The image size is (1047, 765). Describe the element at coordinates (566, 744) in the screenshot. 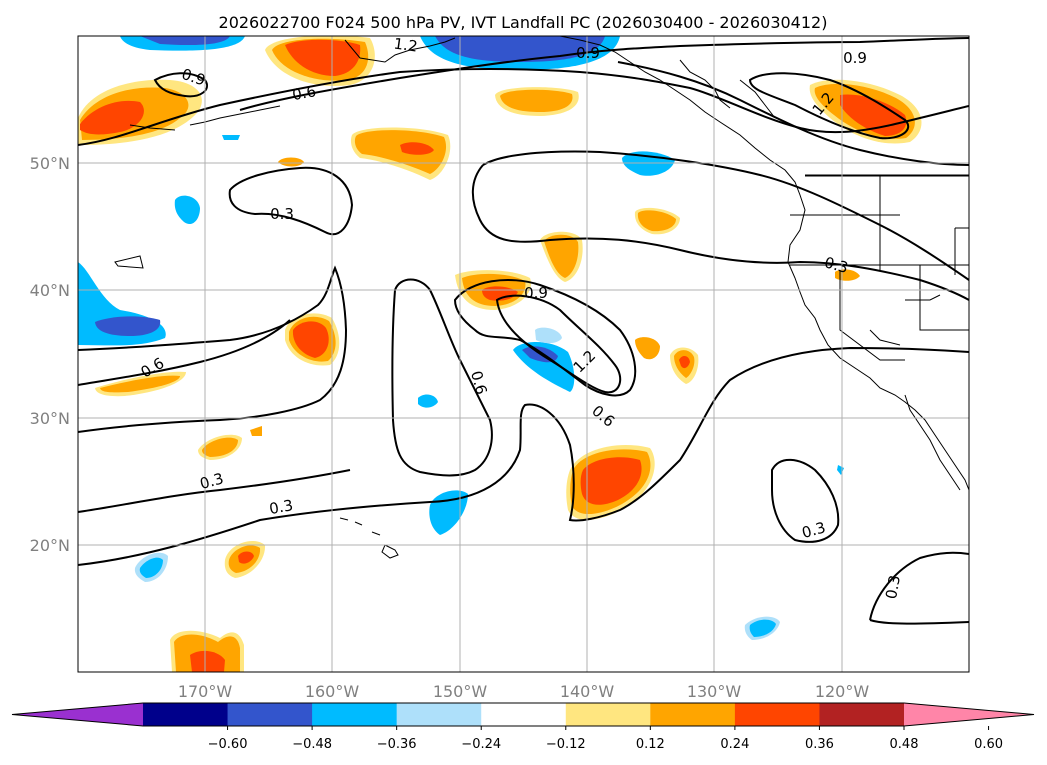

I see `colorbar-tick-label: −0.12` at that location.